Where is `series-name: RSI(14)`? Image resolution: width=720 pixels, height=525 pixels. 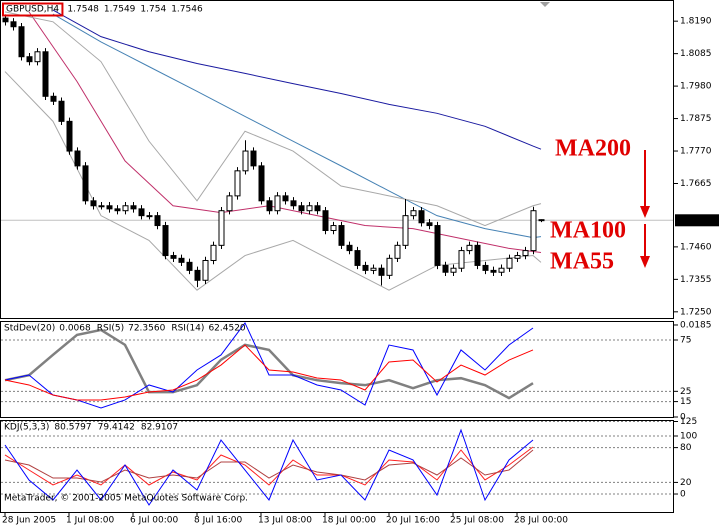
series-name: RSI(14) is located at coordinates (187, 329).